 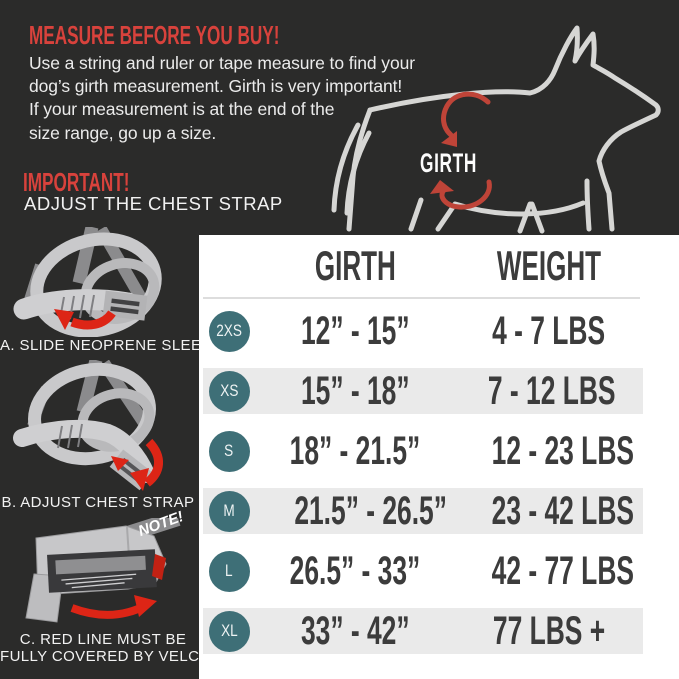 I want to click on slide-arrowhead, so click(x=64, y=319).